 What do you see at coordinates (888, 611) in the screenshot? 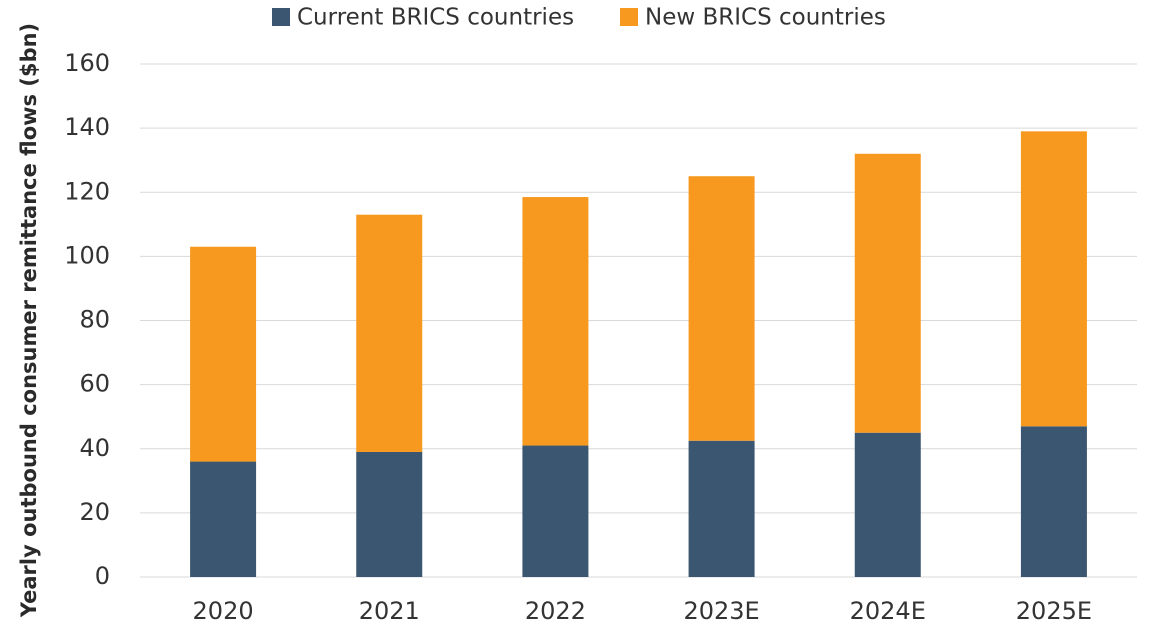
I see `x-tick-label: 2024E` at bounding box center [888, 611].